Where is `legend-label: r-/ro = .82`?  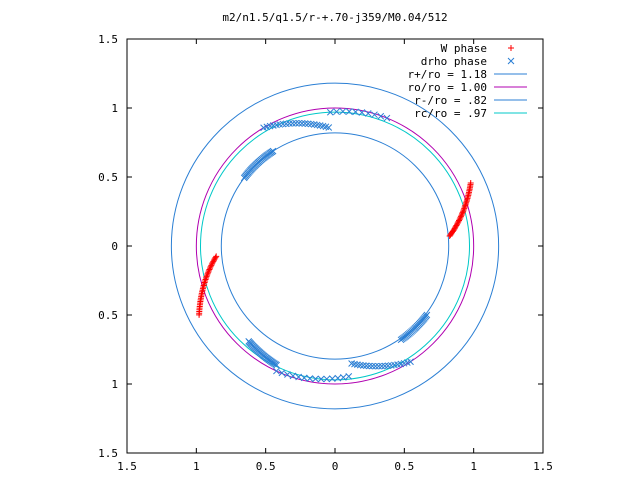
legend-label: r-/ro = .82 is located at coordinates (450, 100).